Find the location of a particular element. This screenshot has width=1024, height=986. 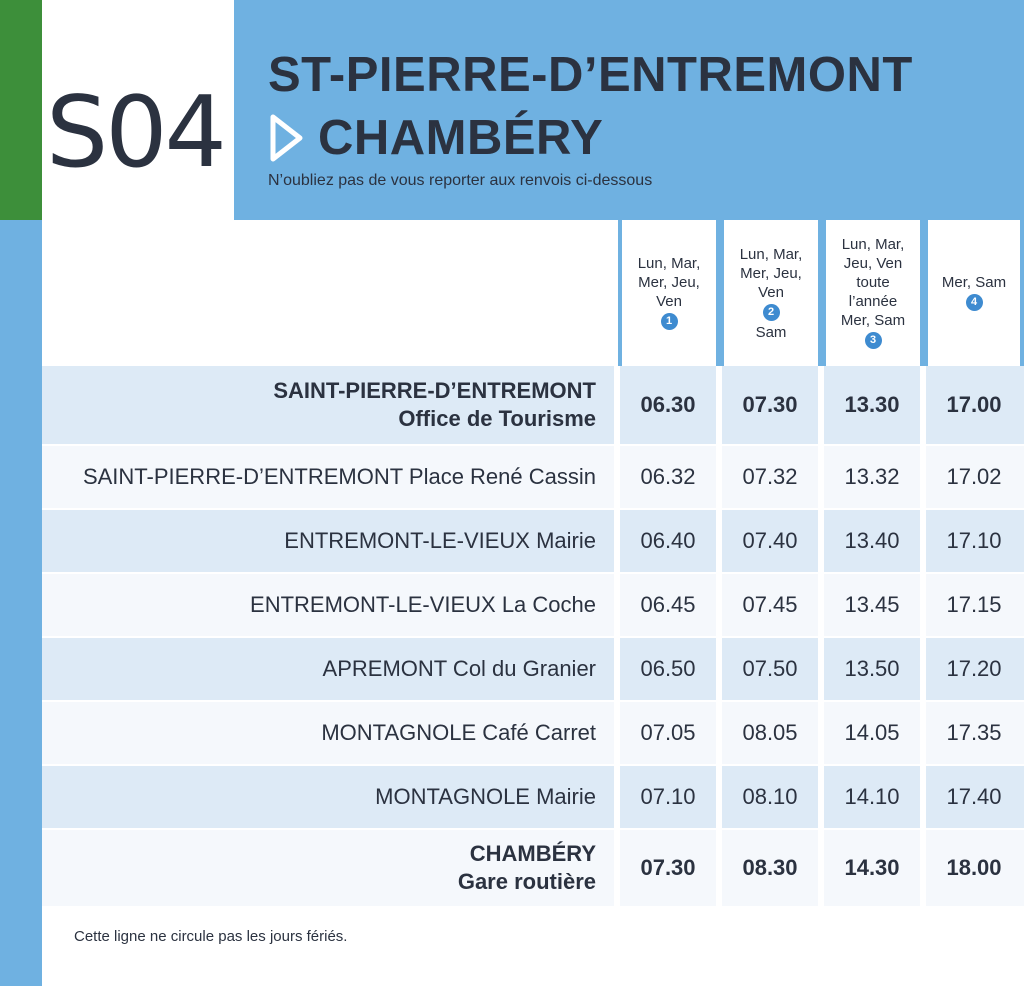

departure-time: 13.40 is located at coordinates (872, 540).